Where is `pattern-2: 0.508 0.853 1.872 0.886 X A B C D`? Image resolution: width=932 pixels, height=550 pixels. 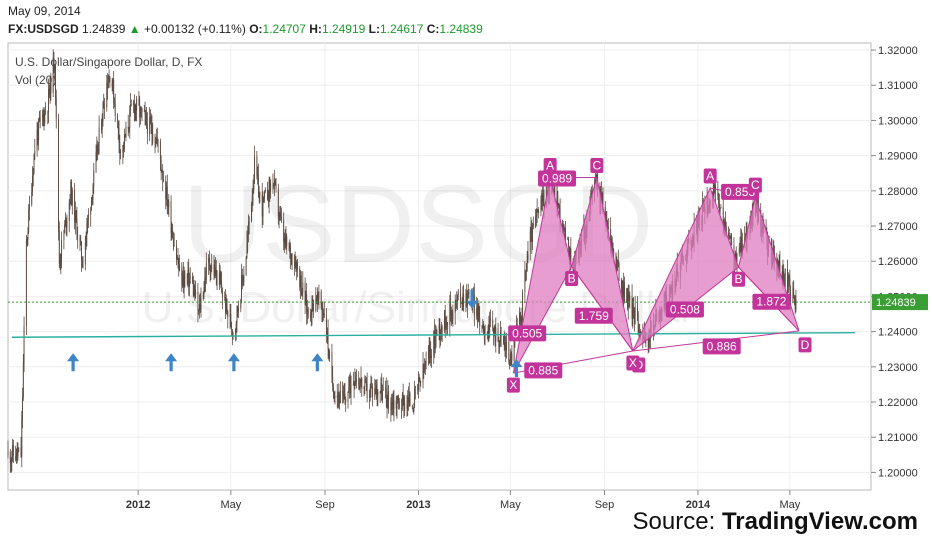
pattern-2: 0.508 0.853 1.872 0.886 X A B C D is located at coordinates (719, 269).